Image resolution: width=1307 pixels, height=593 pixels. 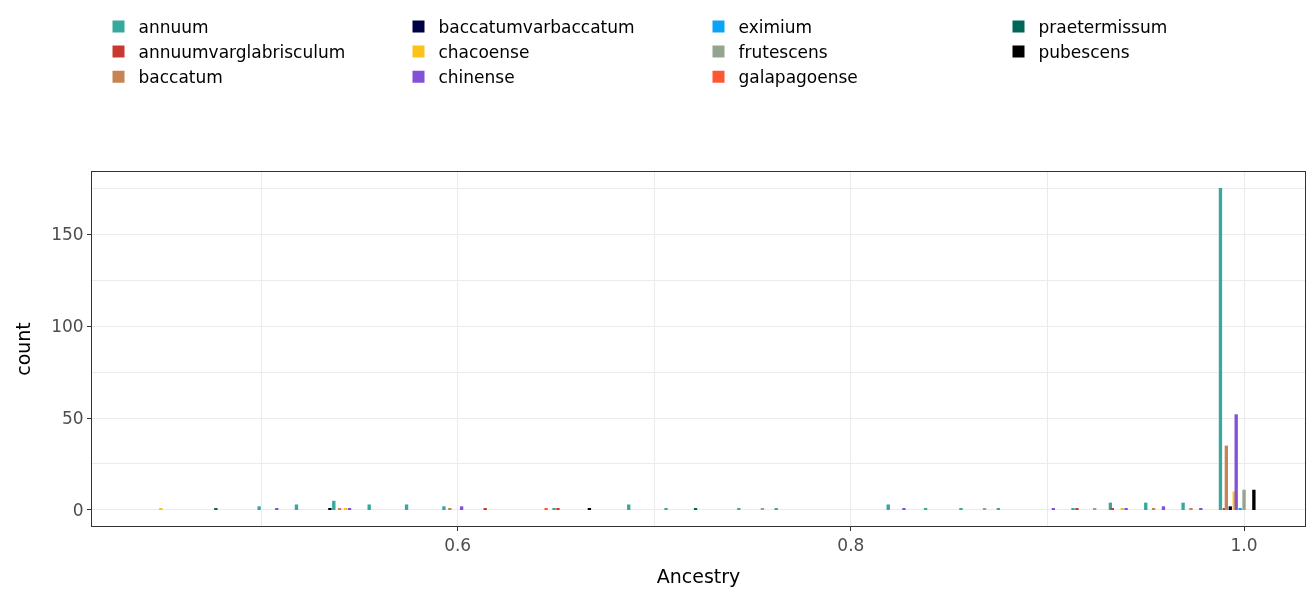 What do you see at coordinates (698, 576) in the screenshot?
I see `x-axis-title: Ancestry` at bounding box center [698, 576].